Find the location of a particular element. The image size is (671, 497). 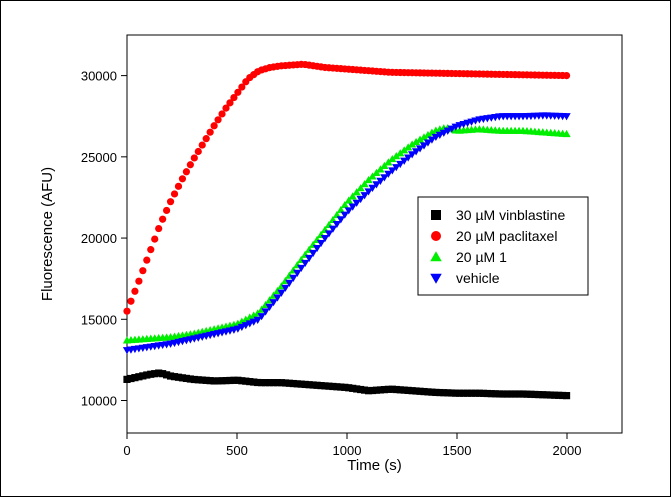

legend-label: 30 µM vinblastine is located at coordinates (510, 215).